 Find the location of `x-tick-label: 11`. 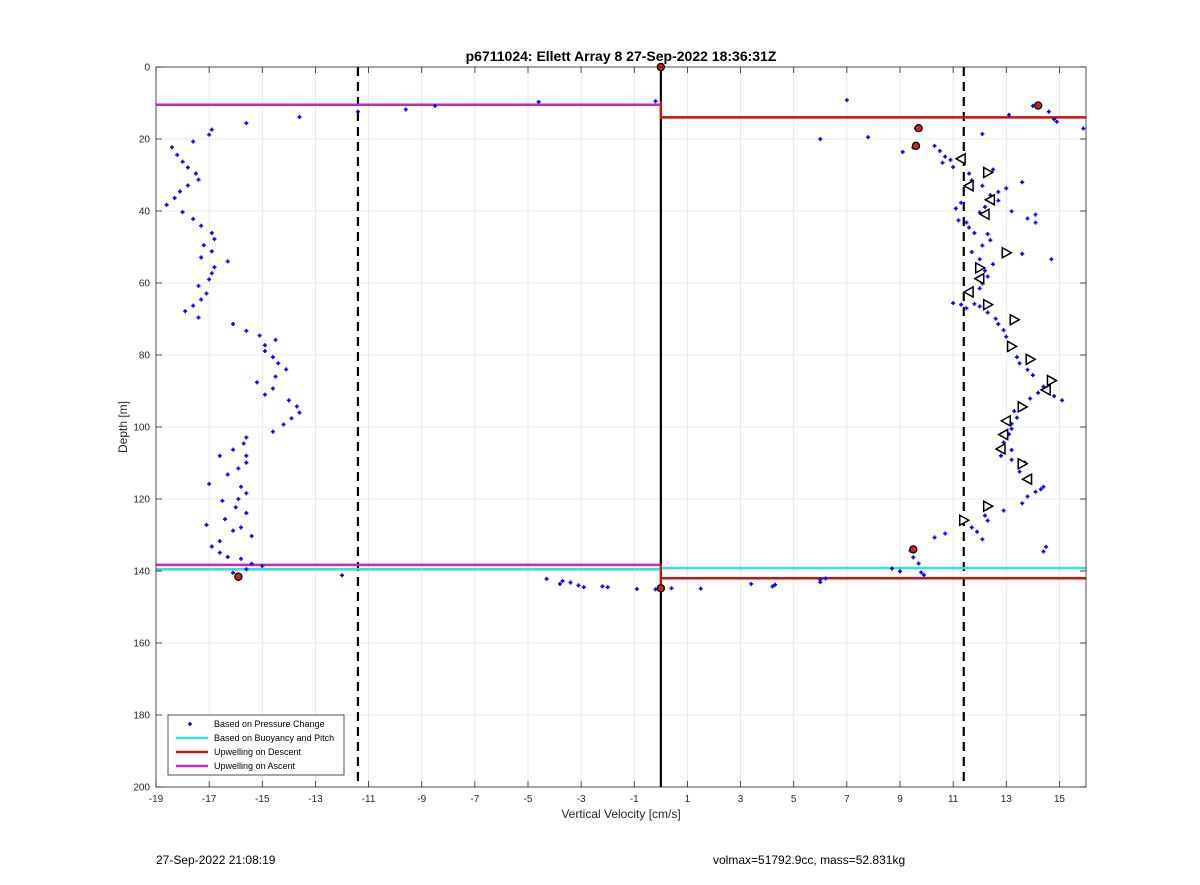

x-tick-label: 11 is located at coordinates (953, 799).